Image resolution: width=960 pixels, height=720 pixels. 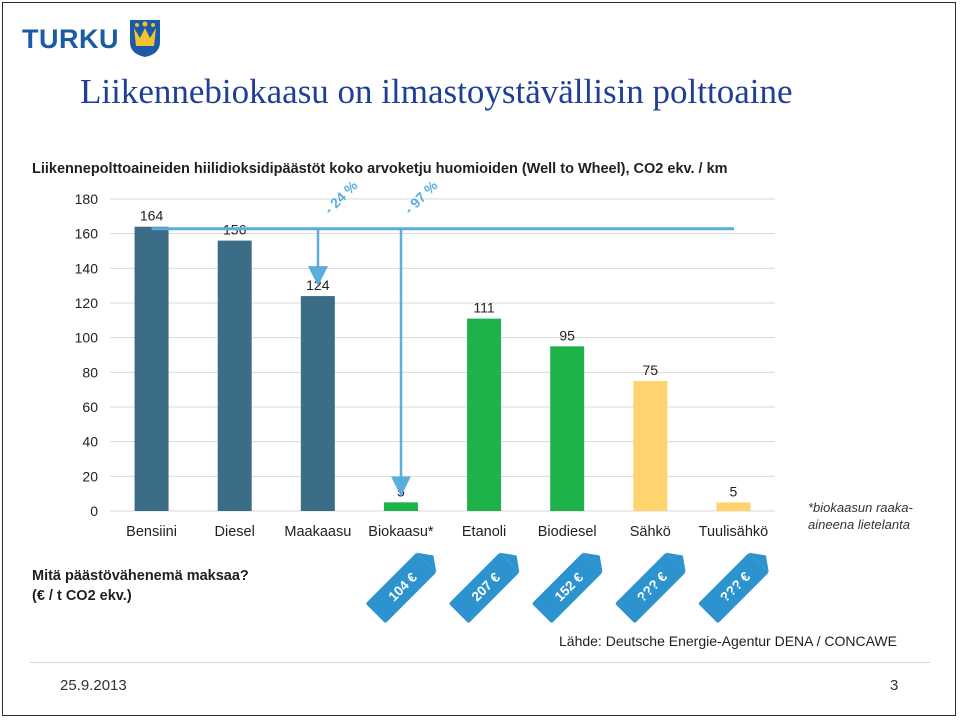 I want to click on bar-value-label: 111, so click(x=483, y=308).